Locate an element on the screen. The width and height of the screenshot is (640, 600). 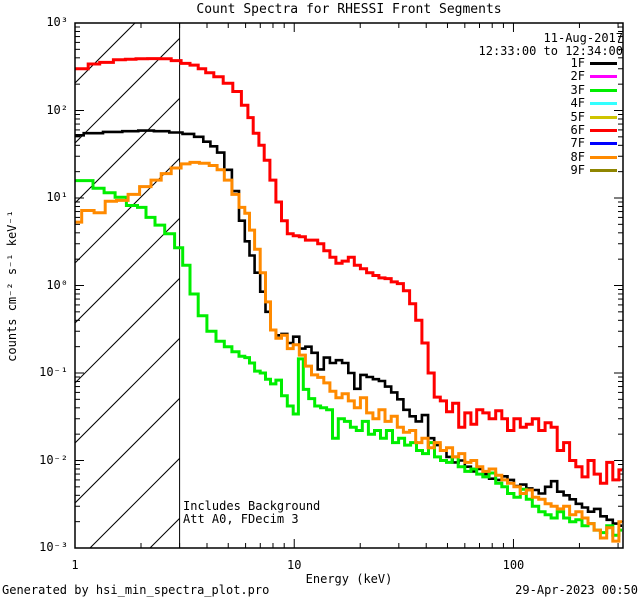
hatch-region is located at coordinates (127, 285).